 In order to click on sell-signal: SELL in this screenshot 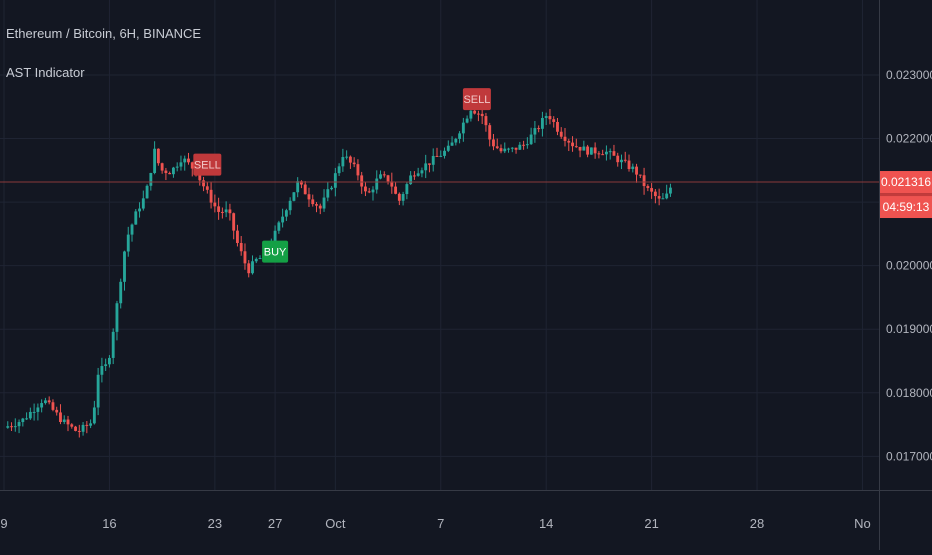, I will do `click(207, 164)`.